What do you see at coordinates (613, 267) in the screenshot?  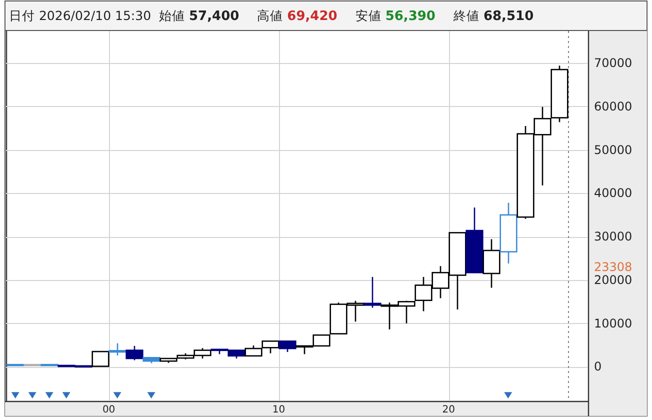 I see `text: 23308` at bounding box center [613, 267].